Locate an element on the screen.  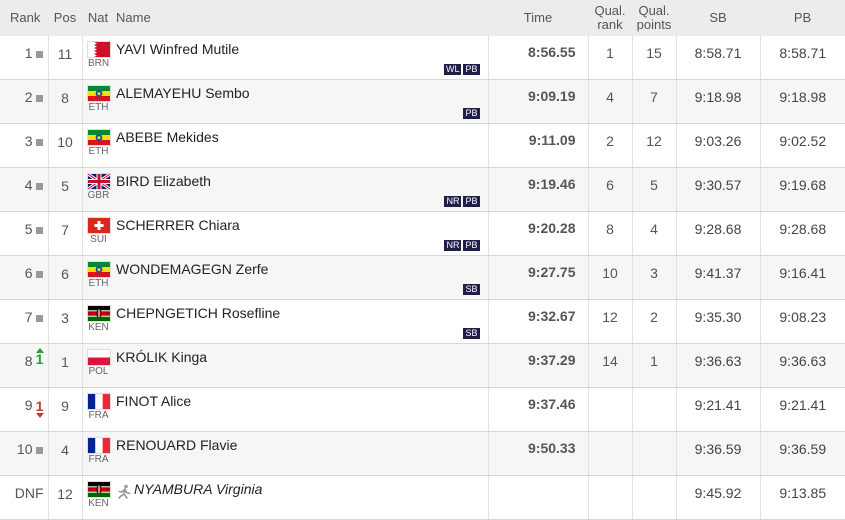
nat-code: KEN is located at coordinates (99, 327).